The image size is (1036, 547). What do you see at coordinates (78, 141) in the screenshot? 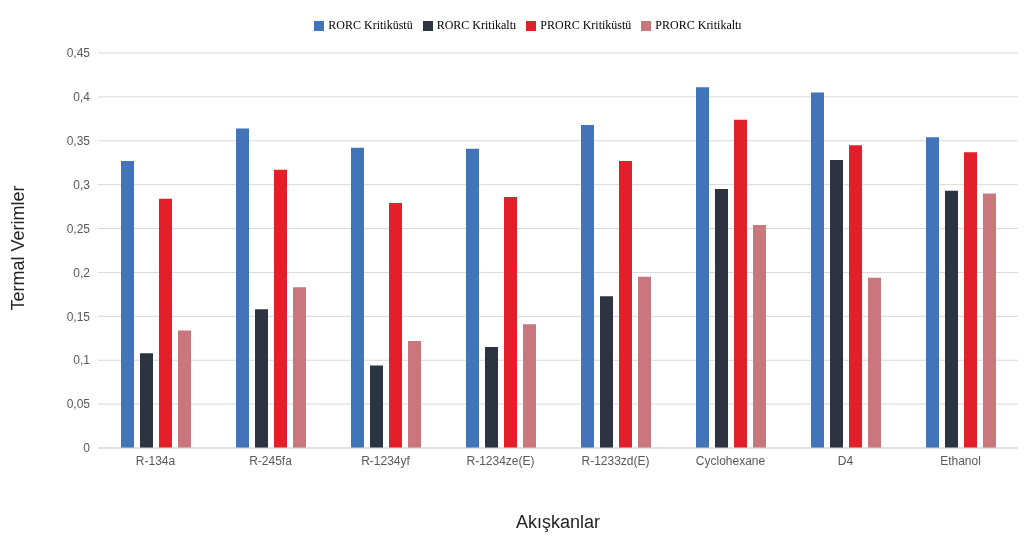
I see `y-tick-label: 0,35` at bounding box center [78, 141].